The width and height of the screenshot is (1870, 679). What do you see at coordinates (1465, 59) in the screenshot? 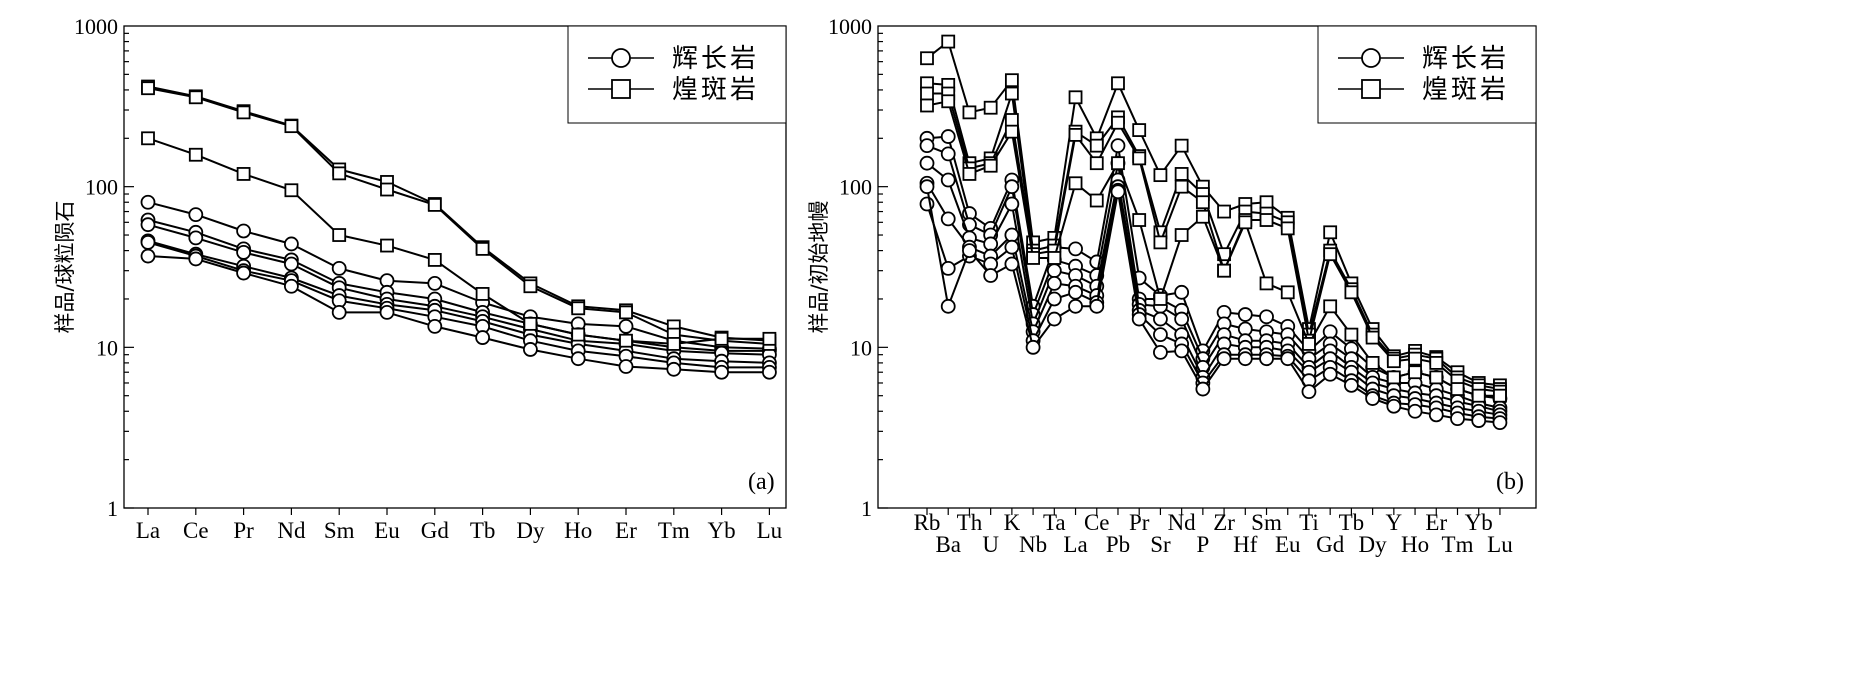
I see `legend-label: 辉长岩` at bounding box center [1465, 59].